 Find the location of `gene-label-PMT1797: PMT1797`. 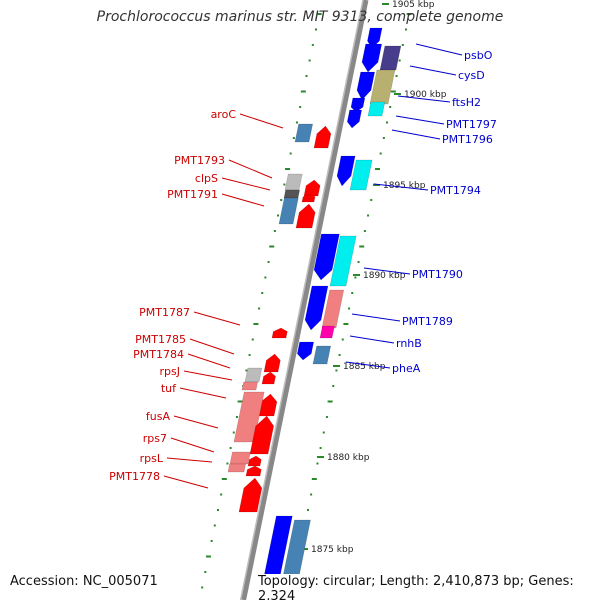

gene-label-PMT1797: PMT1797 is located at coordinates (471, 124).